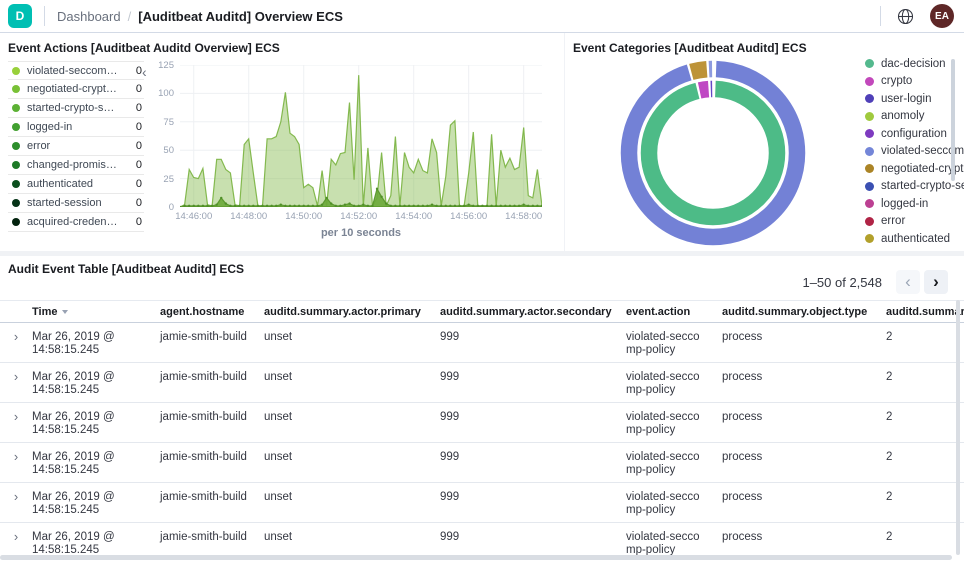  I want to click on vertical-scrollbar, so click(958, 427).